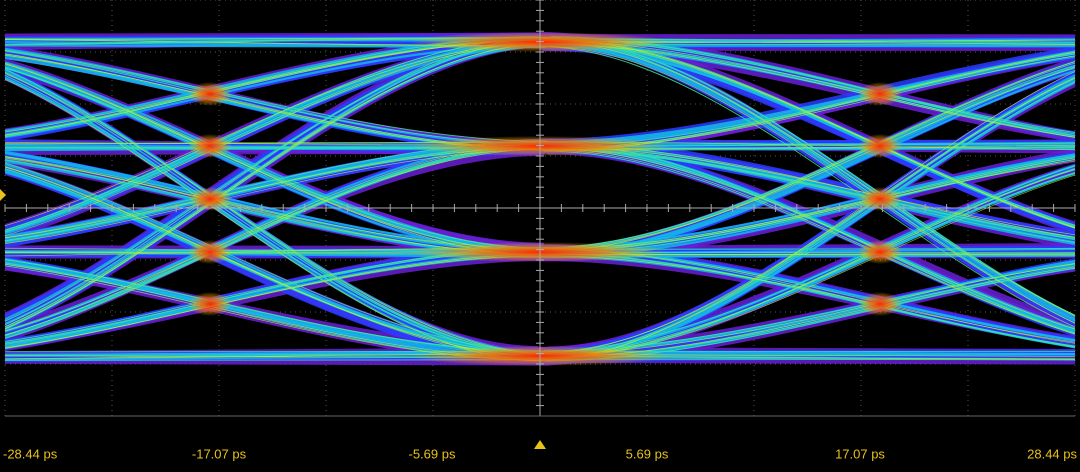  What do you see at coordinates (30, 453) in the screenshot?
I see `x-label: -28.44 ps` at bounding box center [30, 453].